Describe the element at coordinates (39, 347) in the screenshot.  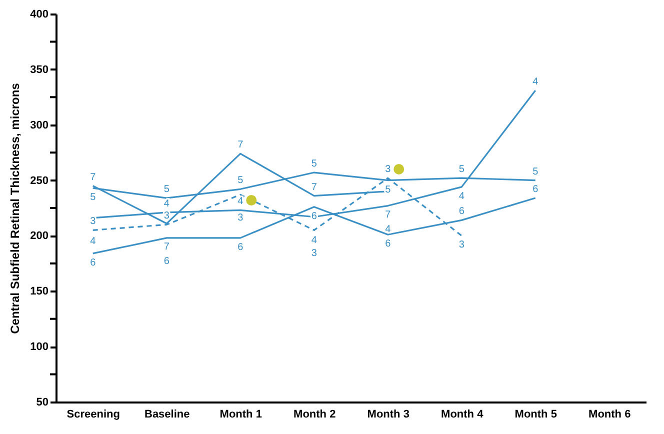
I see `y-tick-label: 100` at that location.